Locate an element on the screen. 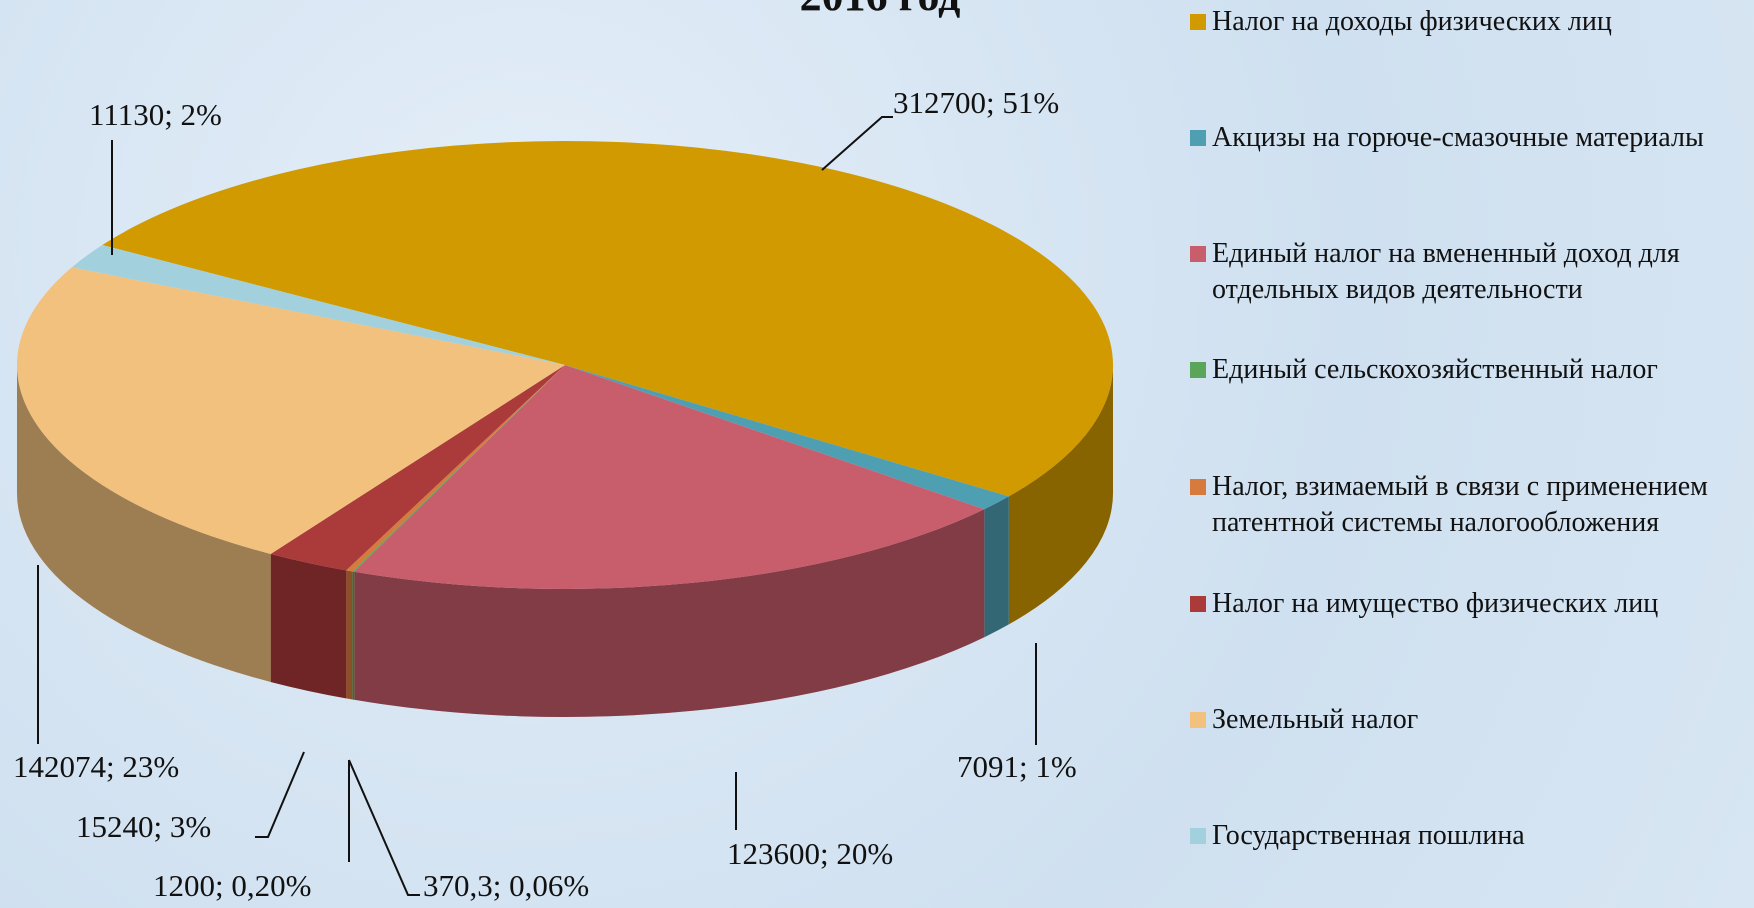 The image size is (1754, 908). legend-item: Налог на имущество физических лиц is located at coordinates (1471, 604).